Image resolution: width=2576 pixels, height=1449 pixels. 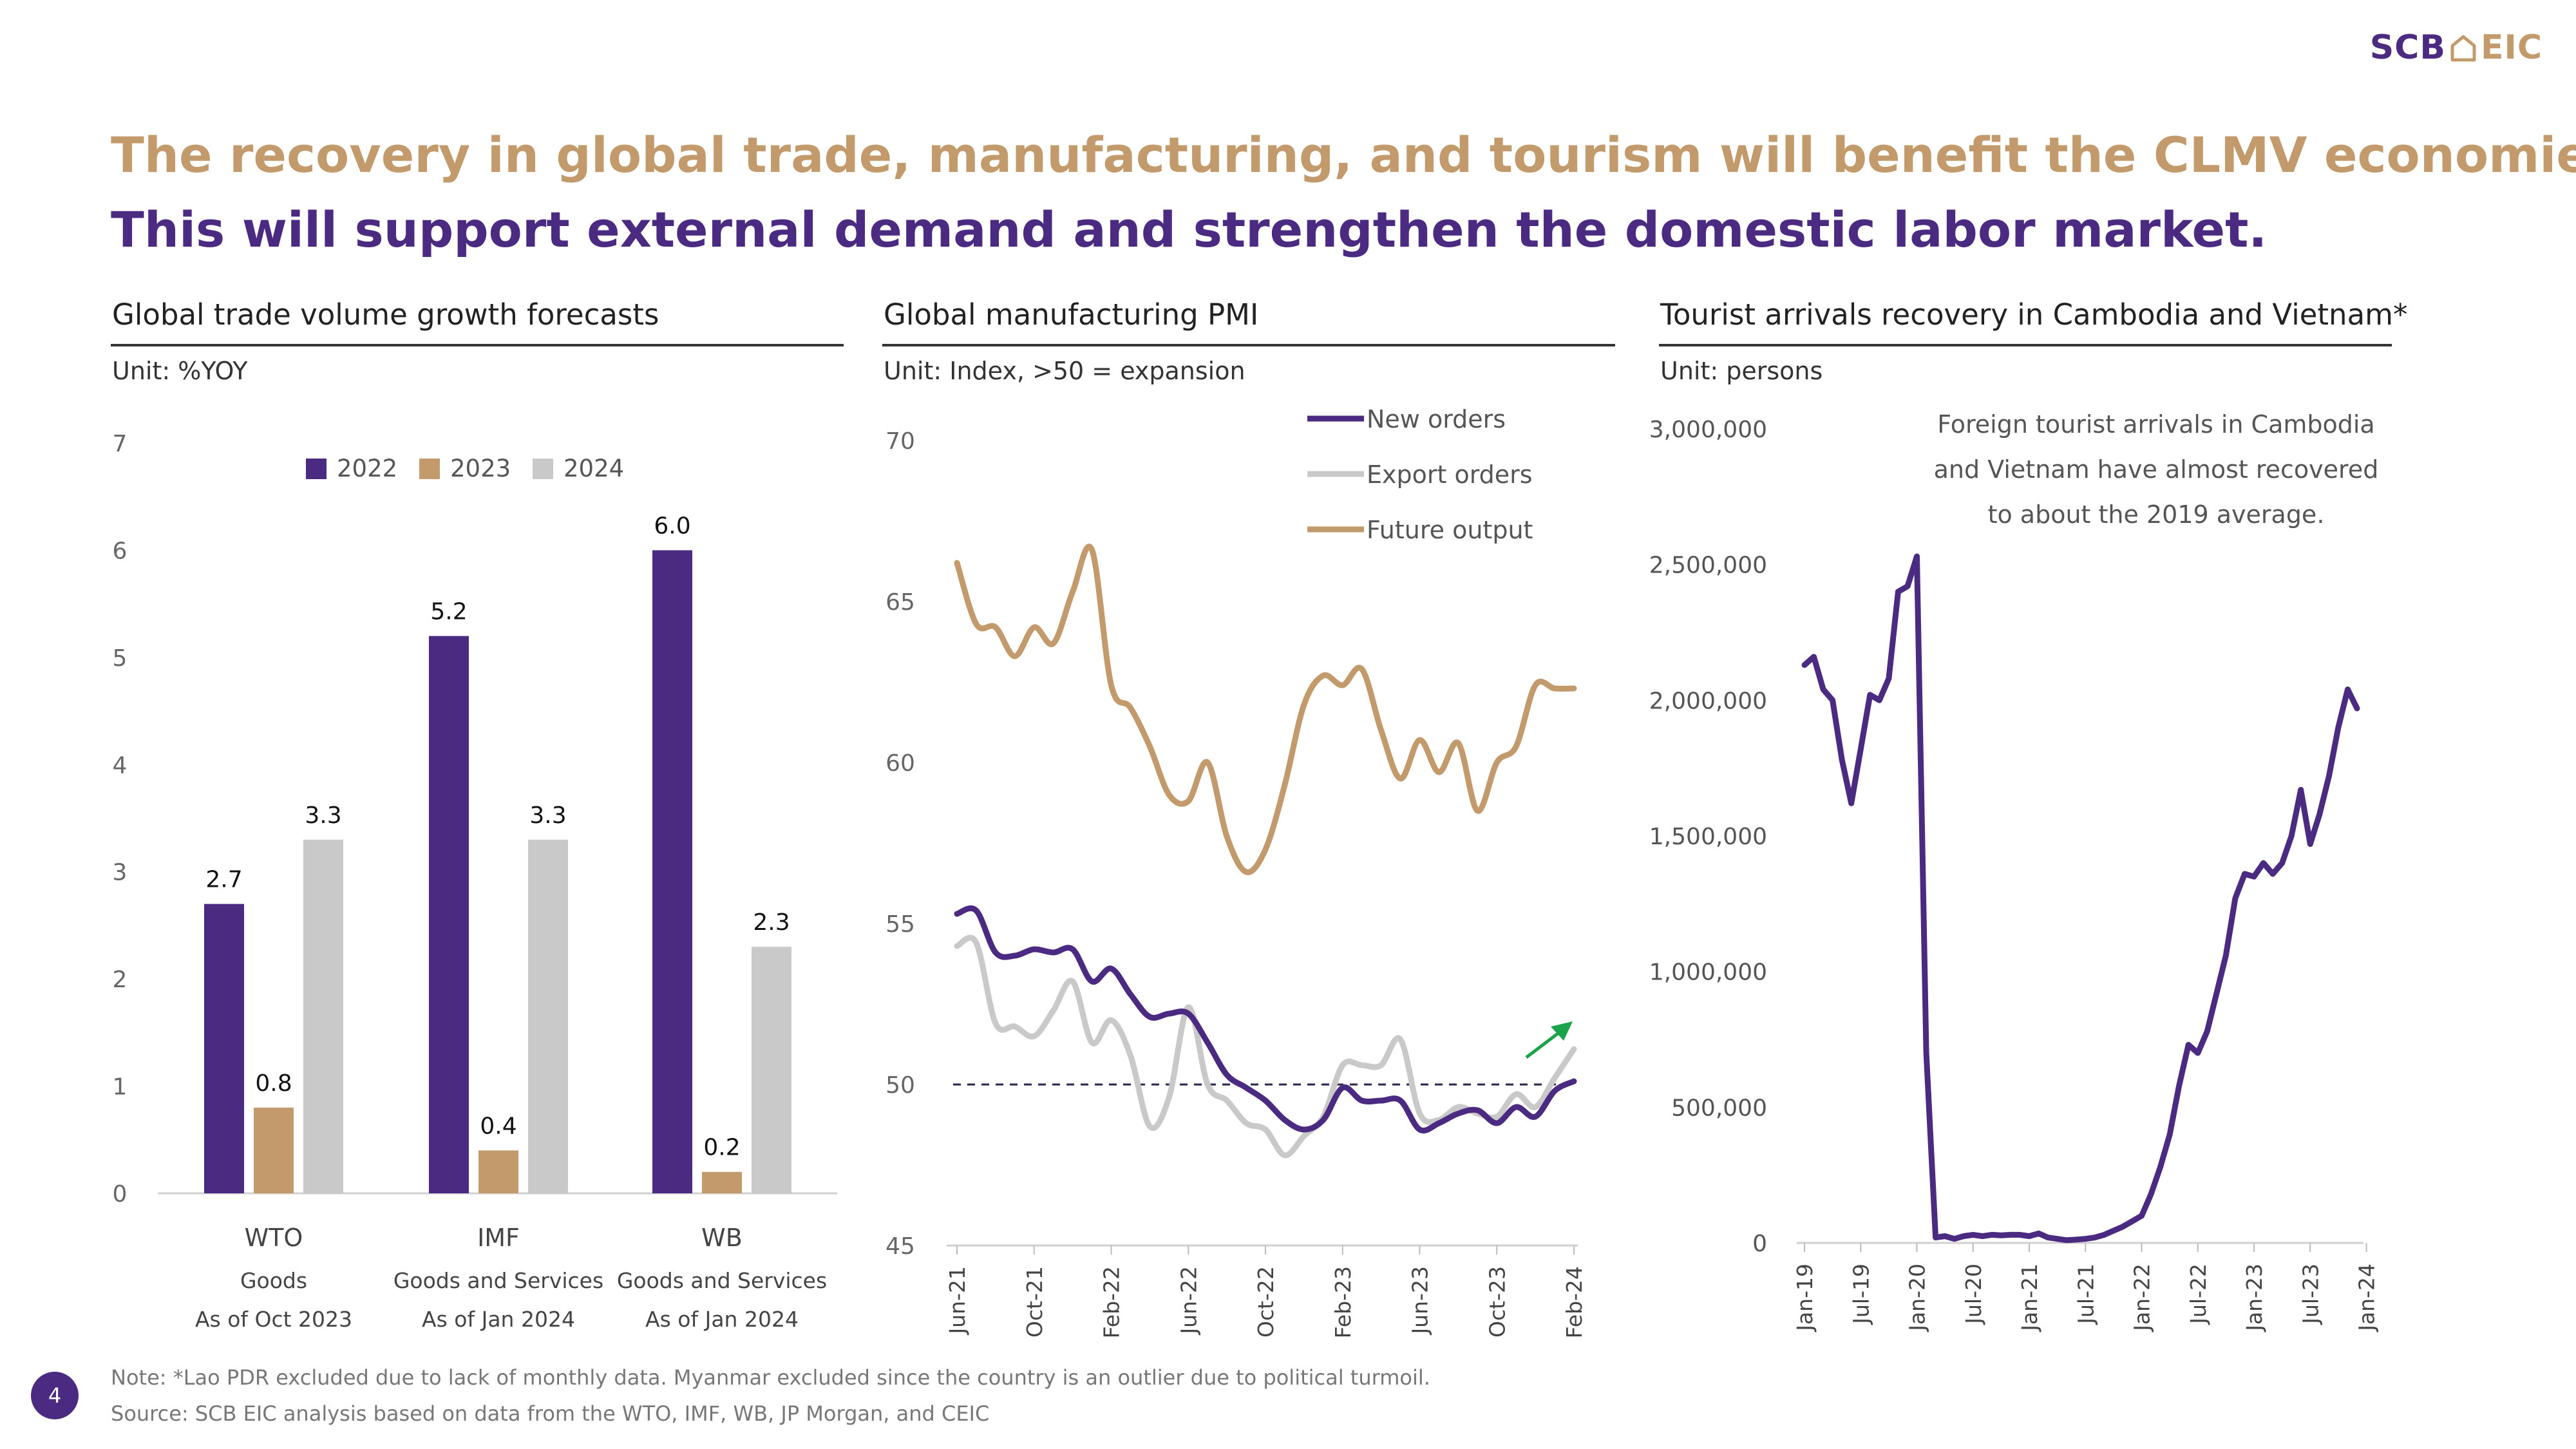 I want to click on pmi-line-future-output, so click(x=1265, y=710).